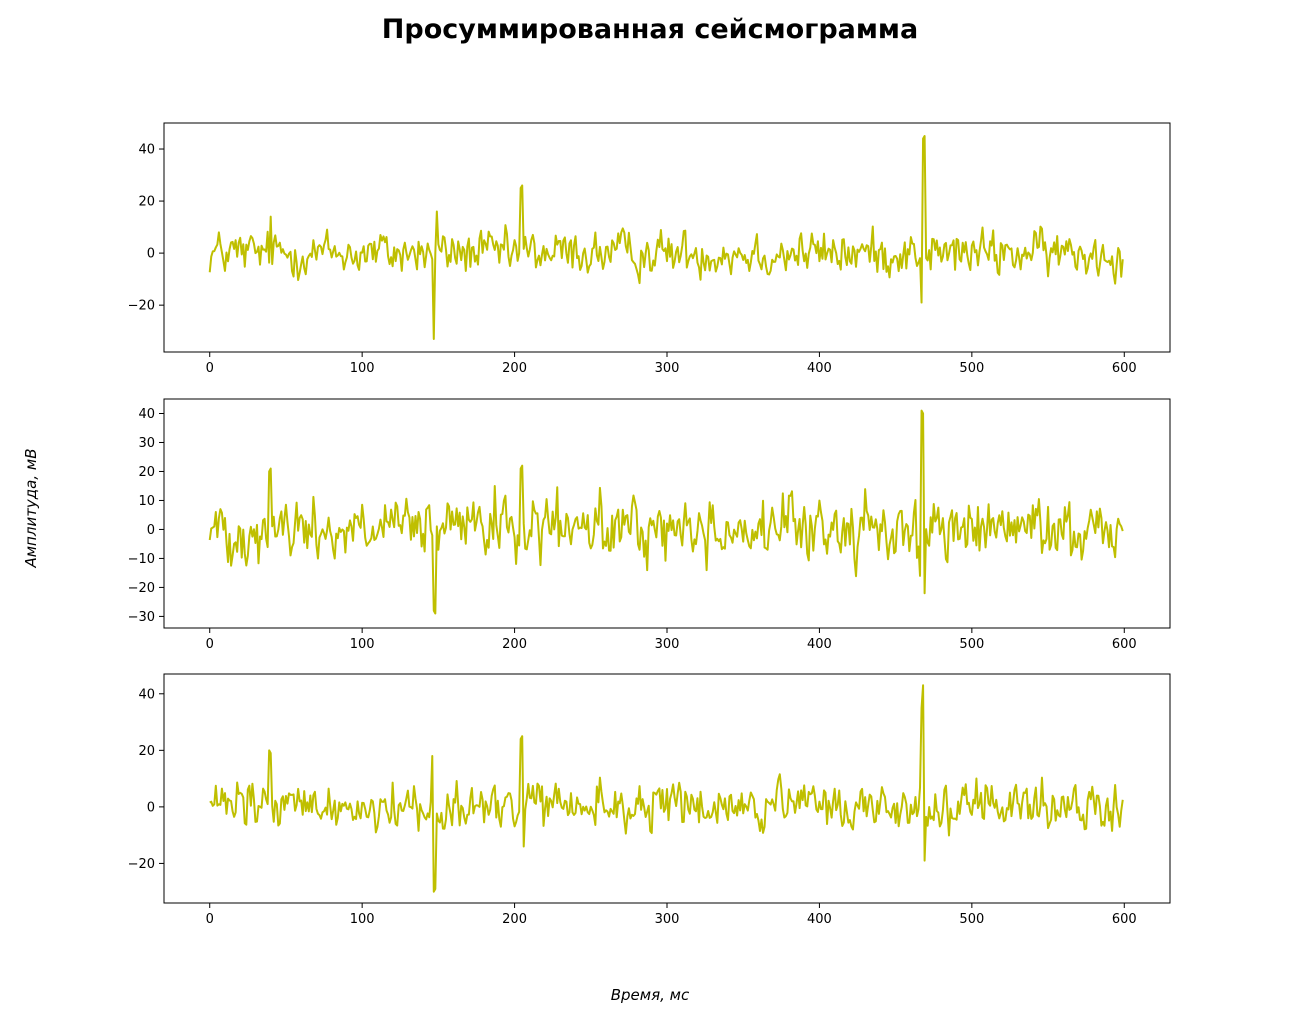  Describe the element at coordinates (650, 995) in the screenshot. I see `x-axis-label: Время, мс` at that location.